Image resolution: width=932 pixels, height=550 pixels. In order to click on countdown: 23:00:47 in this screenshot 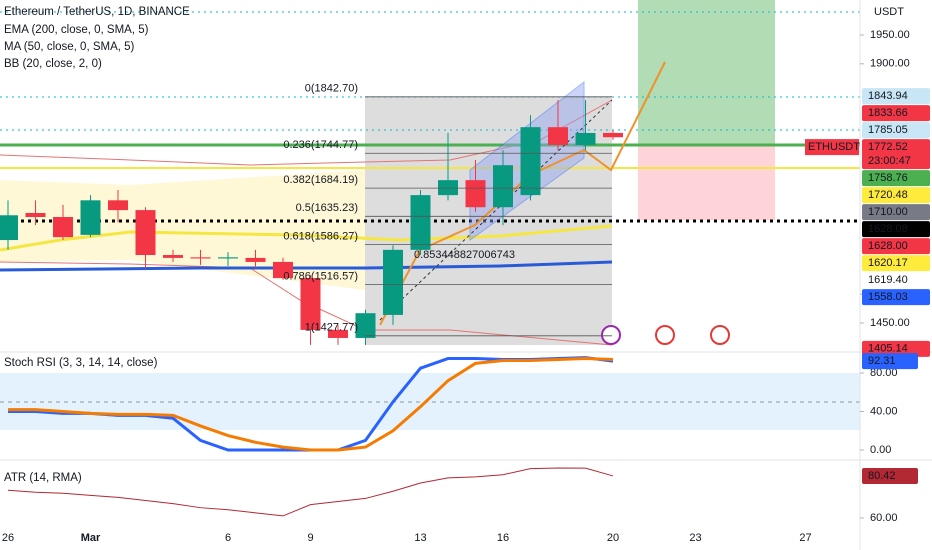, I will do `click(889, 161)`.